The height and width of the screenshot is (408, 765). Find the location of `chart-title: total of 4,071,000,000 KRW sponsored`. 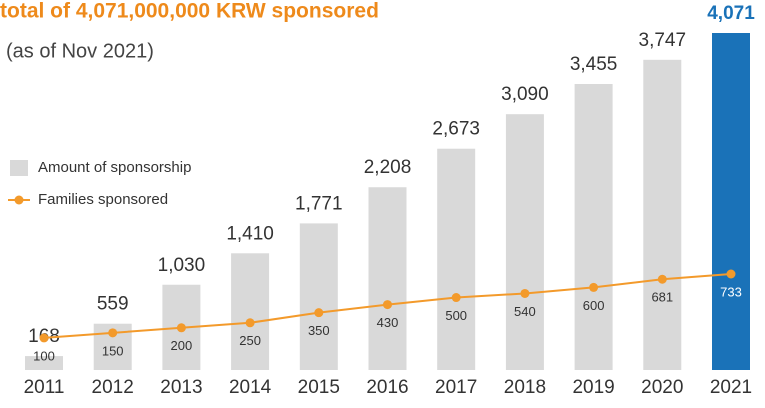

chart-title: total of 4,071,000,000 KRW sponsored is located at coordinates (189, 11).